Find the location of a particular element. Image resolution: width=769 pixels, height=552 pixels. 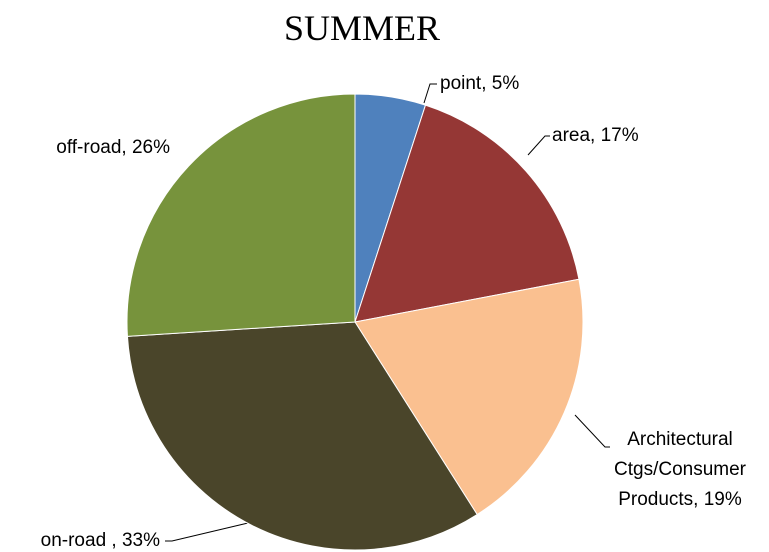

data-label-line: Architectural is located at coordinates (680, 439).